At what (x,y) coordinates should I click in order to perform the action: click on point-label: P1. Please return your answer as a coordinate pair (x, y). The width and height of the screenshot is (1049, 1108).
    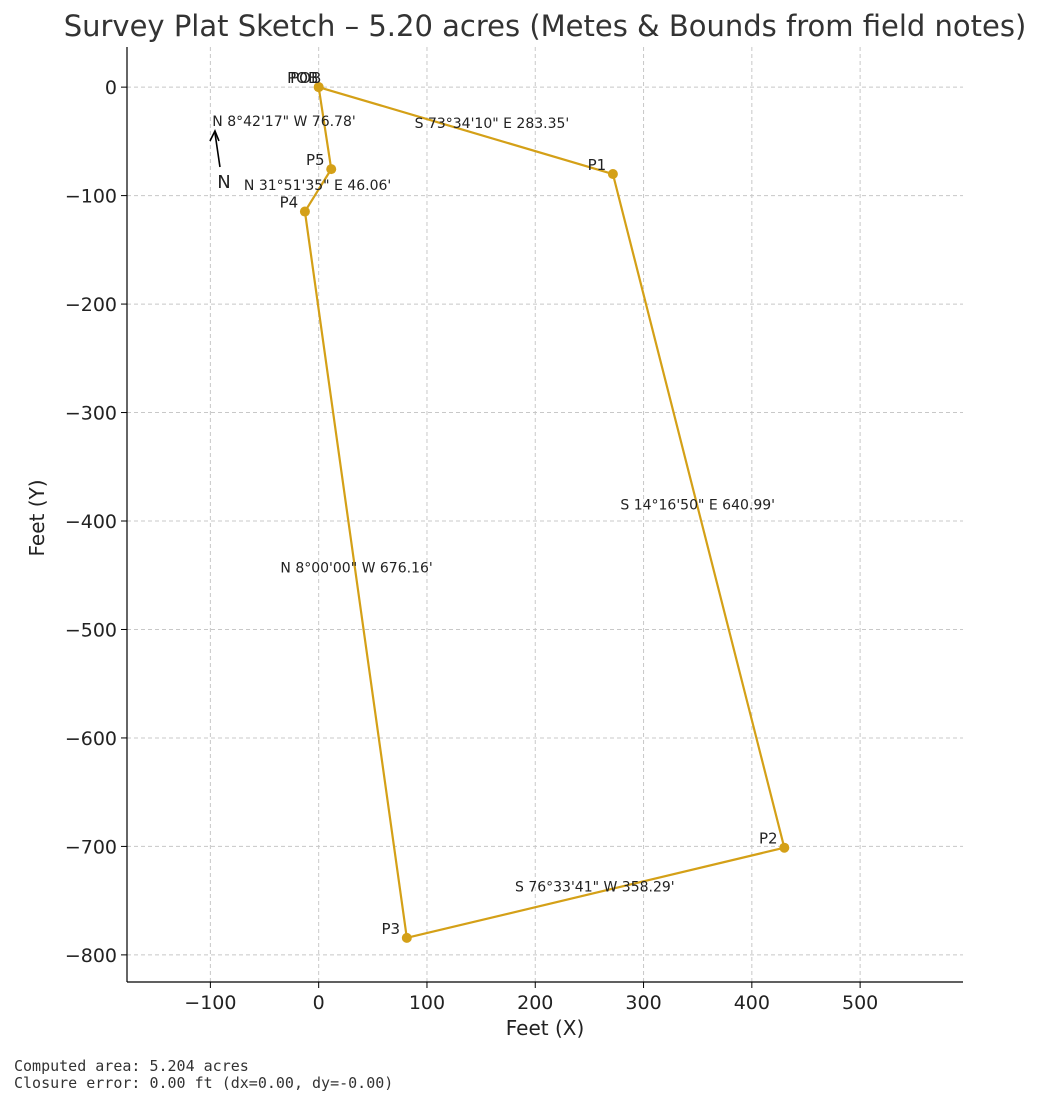
    Looking at the image, I should click on (597, 165).